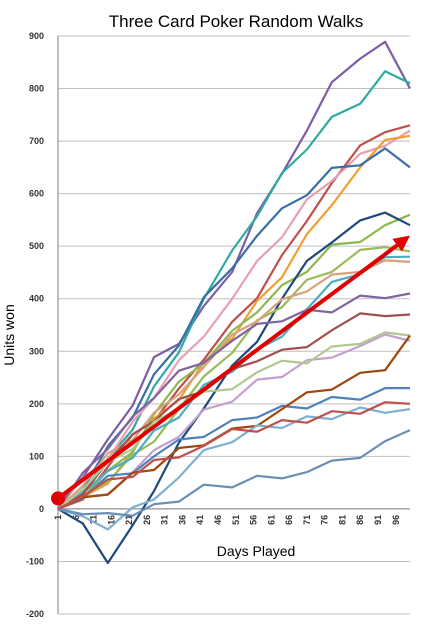  I want to click on x-tick-label: 26, so click(147, 520).